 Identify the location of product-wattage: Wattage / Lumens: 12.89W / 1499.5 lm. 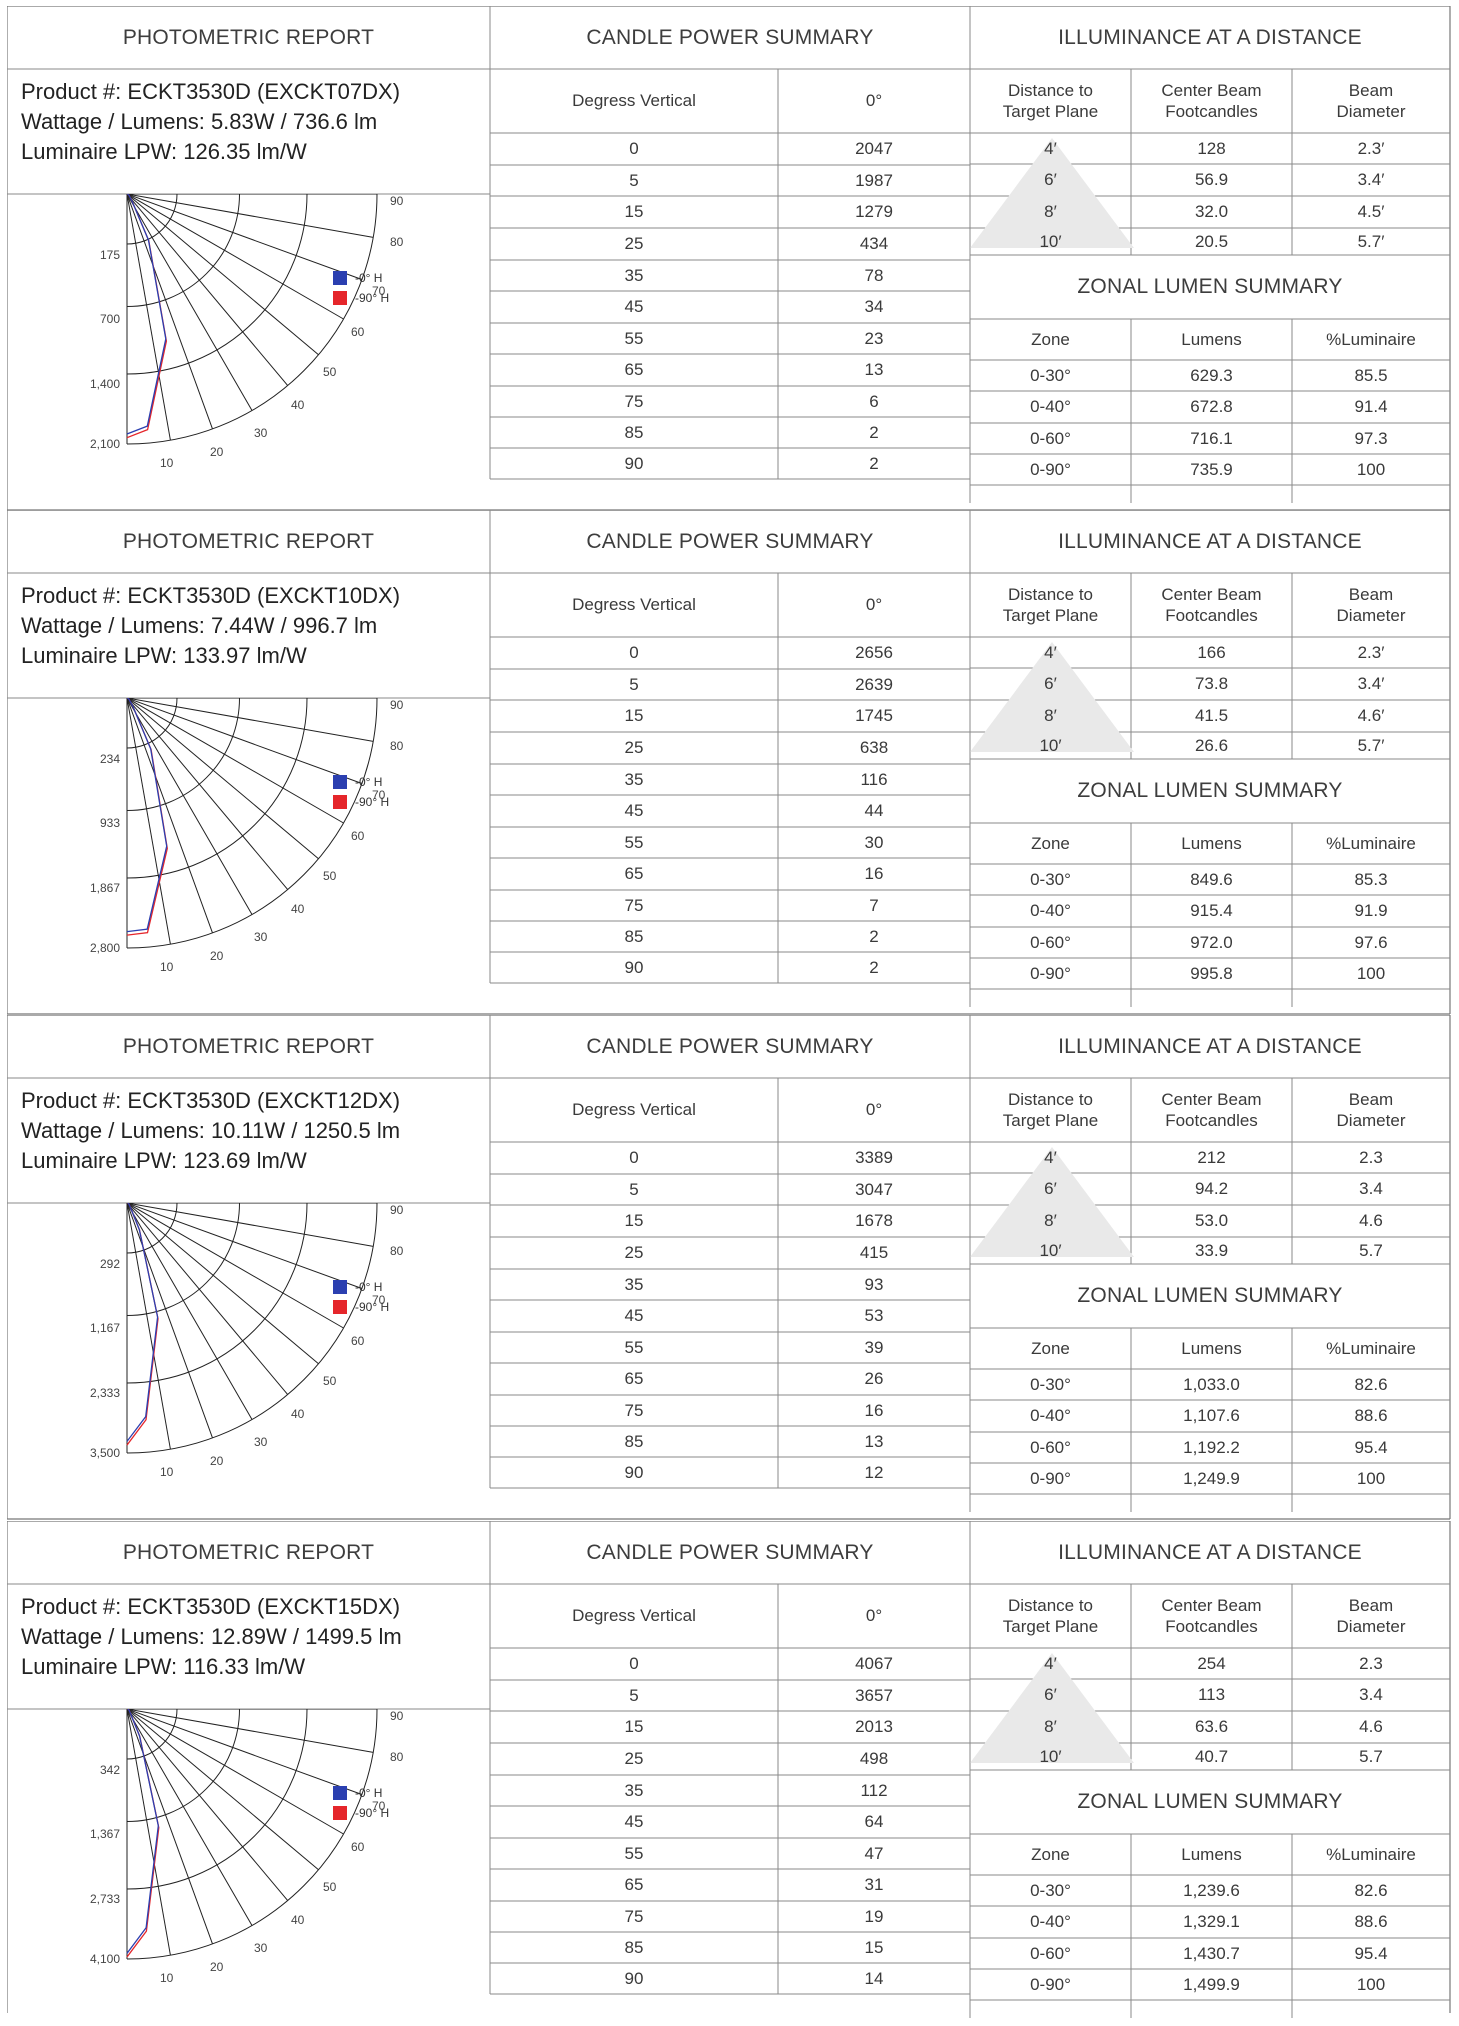
(211, 1636).